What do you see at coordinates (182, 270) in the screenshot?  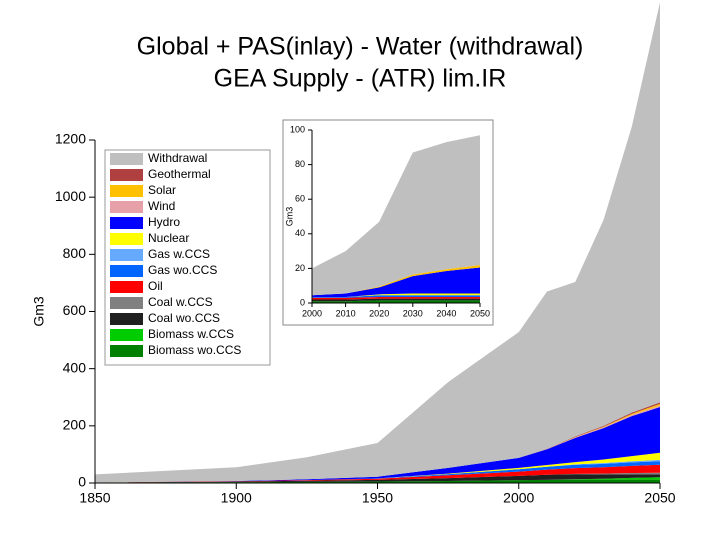 I see `legend-label: Gas wo.CCS` at bounding box center [182, 270].